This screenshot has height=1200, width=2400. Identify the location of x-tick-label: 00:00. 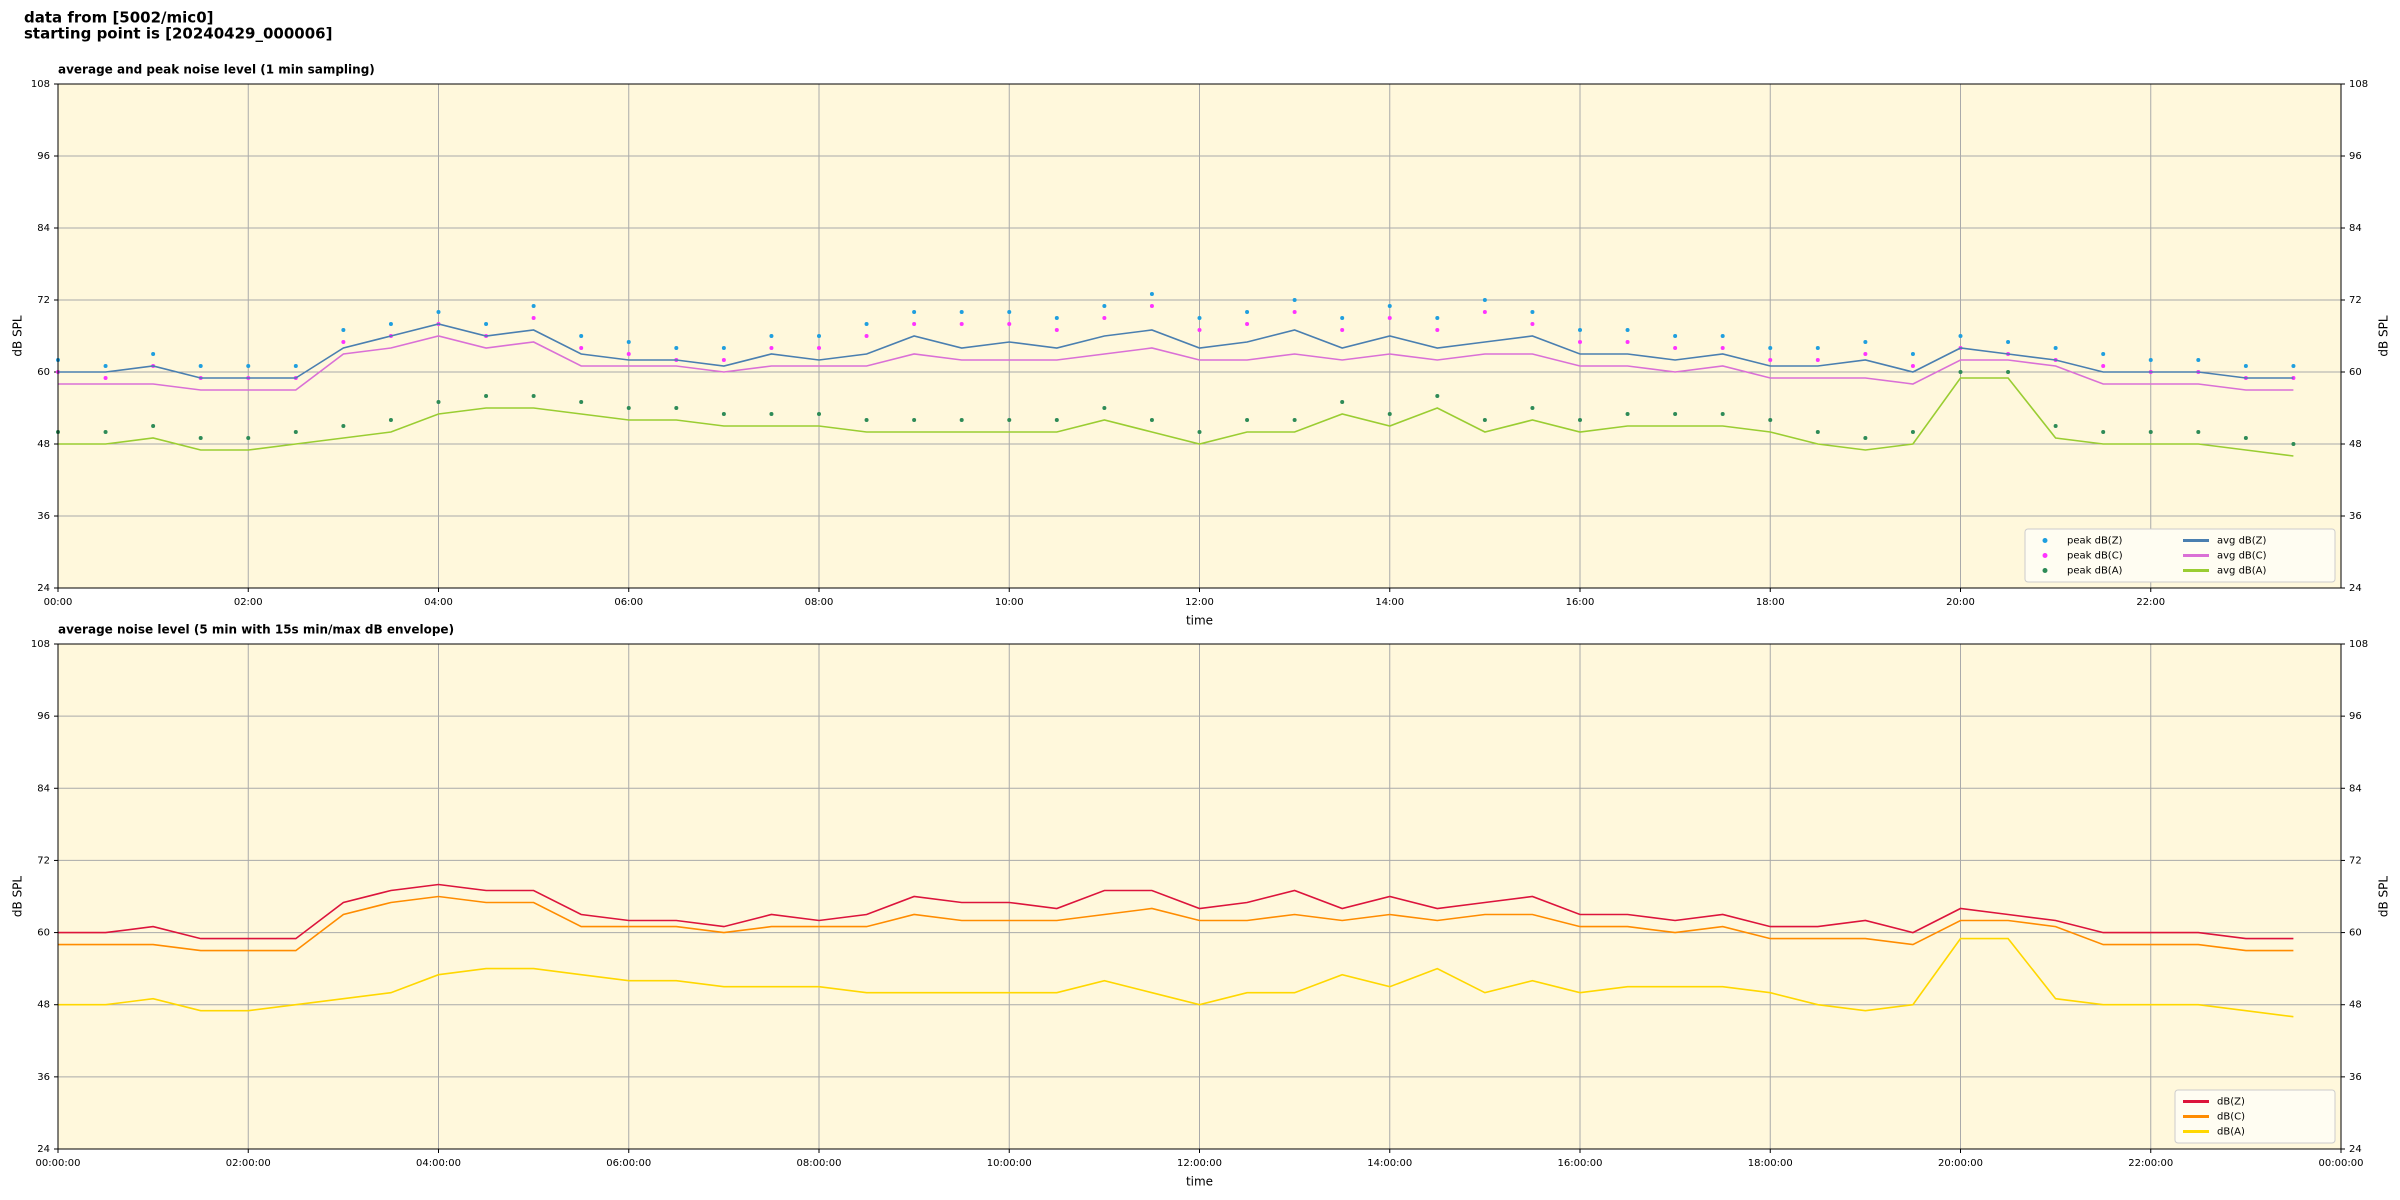
(58, 602).